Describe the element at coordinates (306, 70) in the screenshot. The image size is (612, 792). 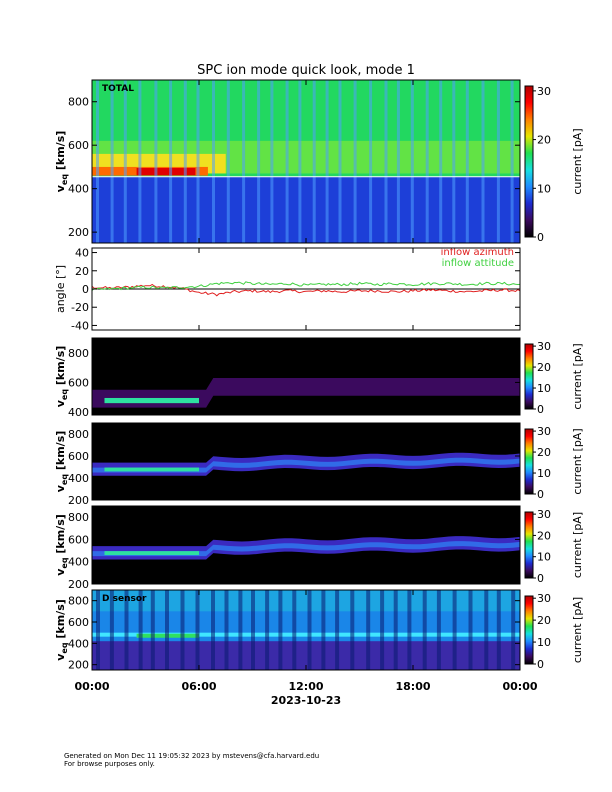
I see `chart-title: SPC ion mode quick look, mode 1` at that location.